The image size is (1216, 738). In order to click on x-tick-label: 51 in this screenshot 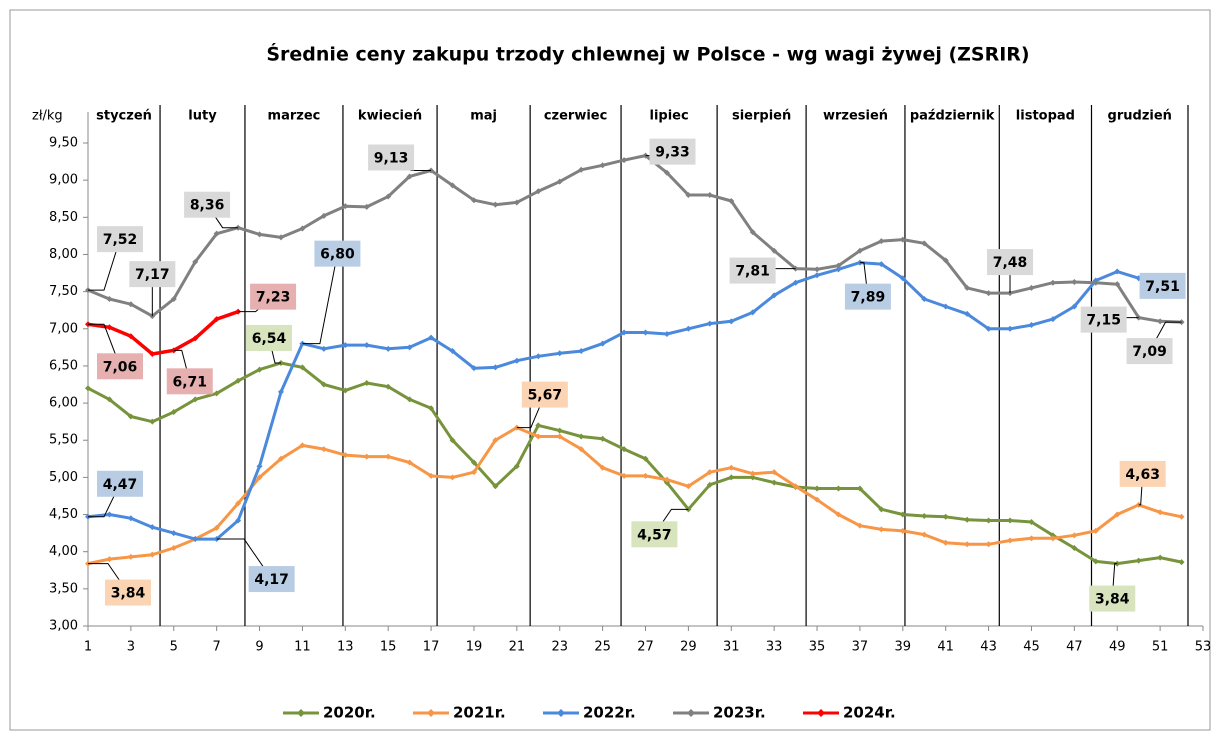, I will do `click(1160, 647)`.